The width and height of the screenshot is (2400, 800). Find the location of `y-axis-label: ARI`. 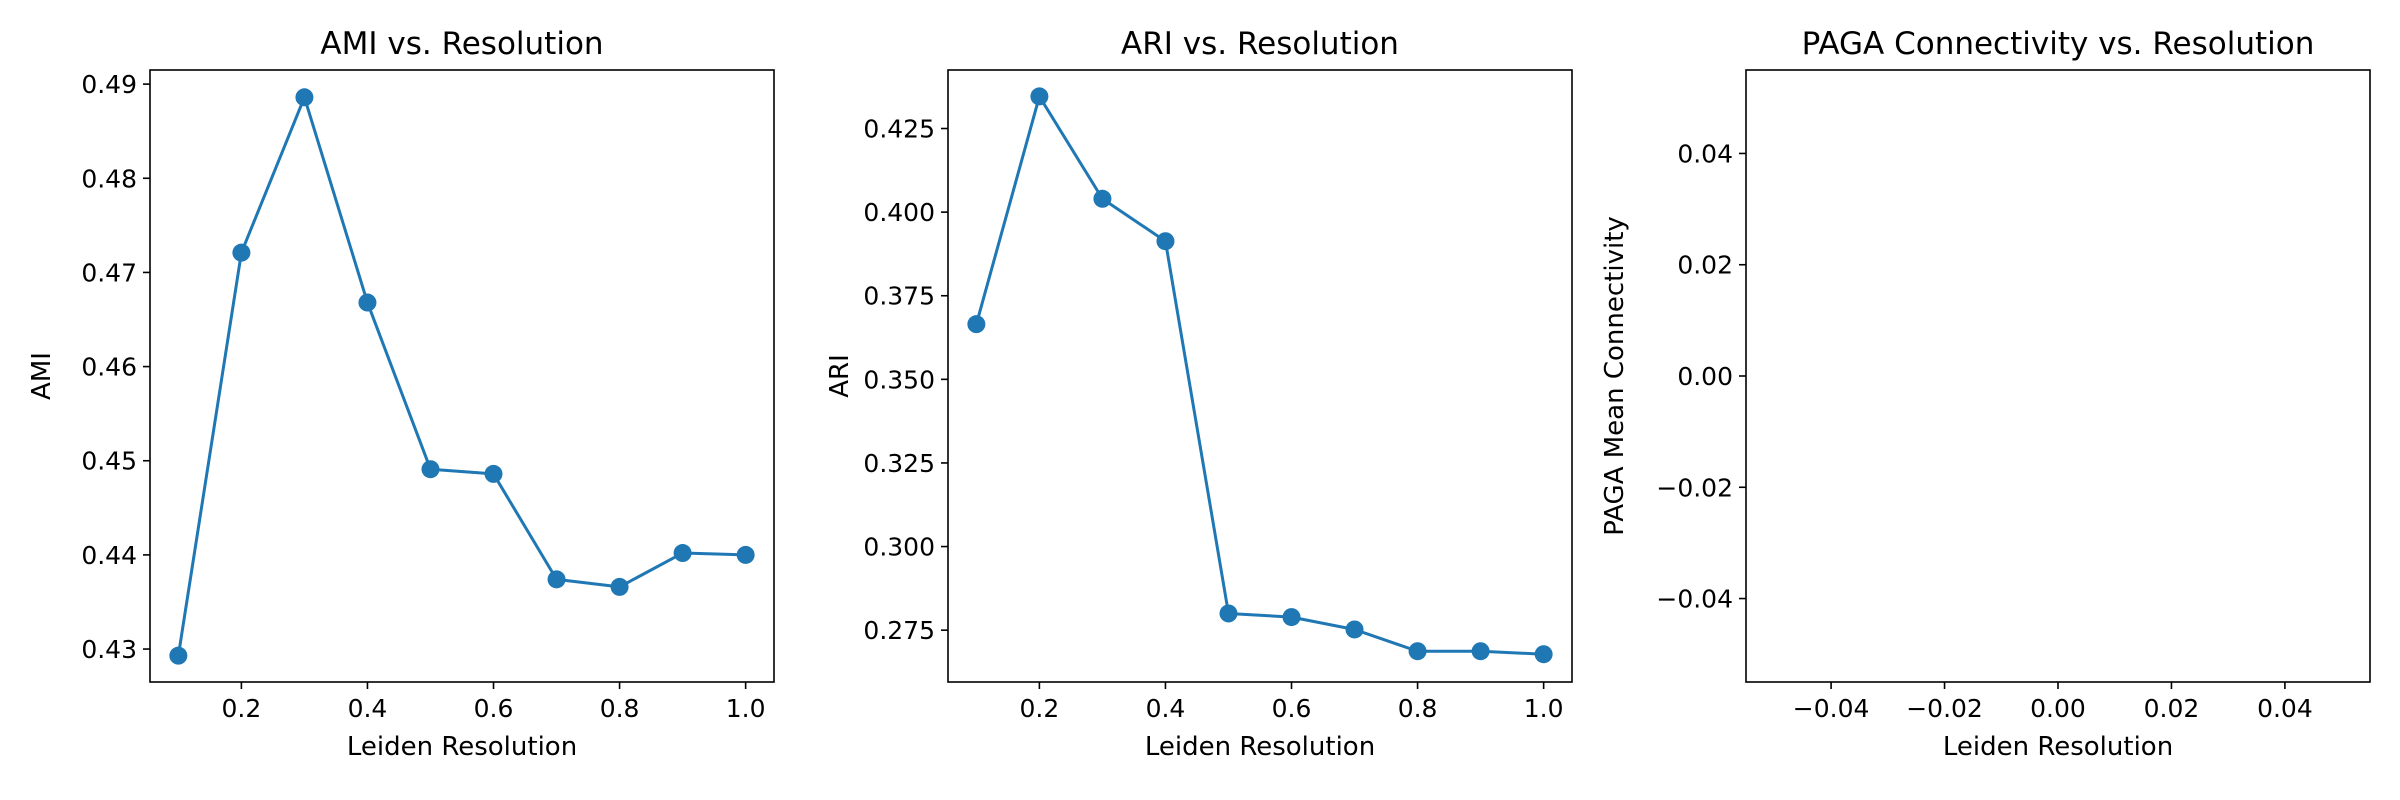

y-axis-label: ARI is located at coordinates (840, 376).